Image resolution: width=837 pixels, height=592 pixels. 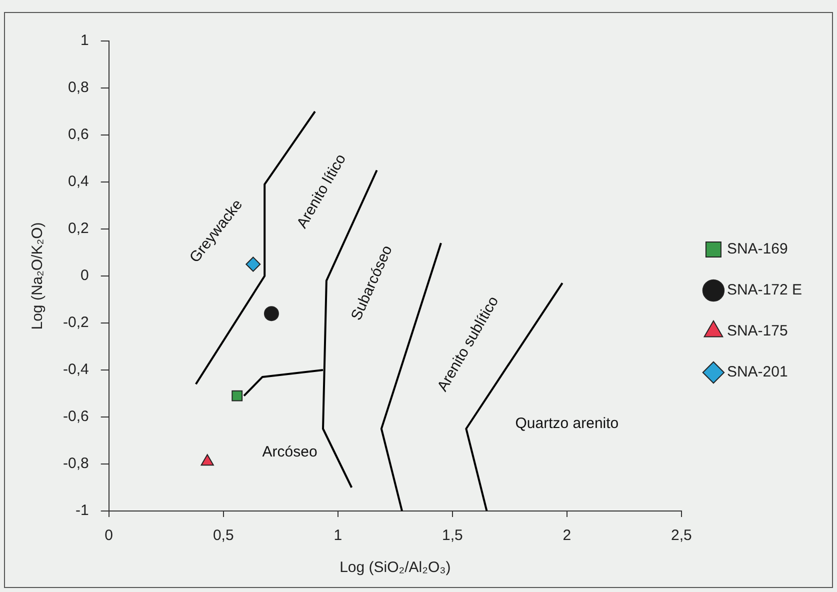 I want to click on annotation: Quartzo arenito, so click(x=567, y=423).